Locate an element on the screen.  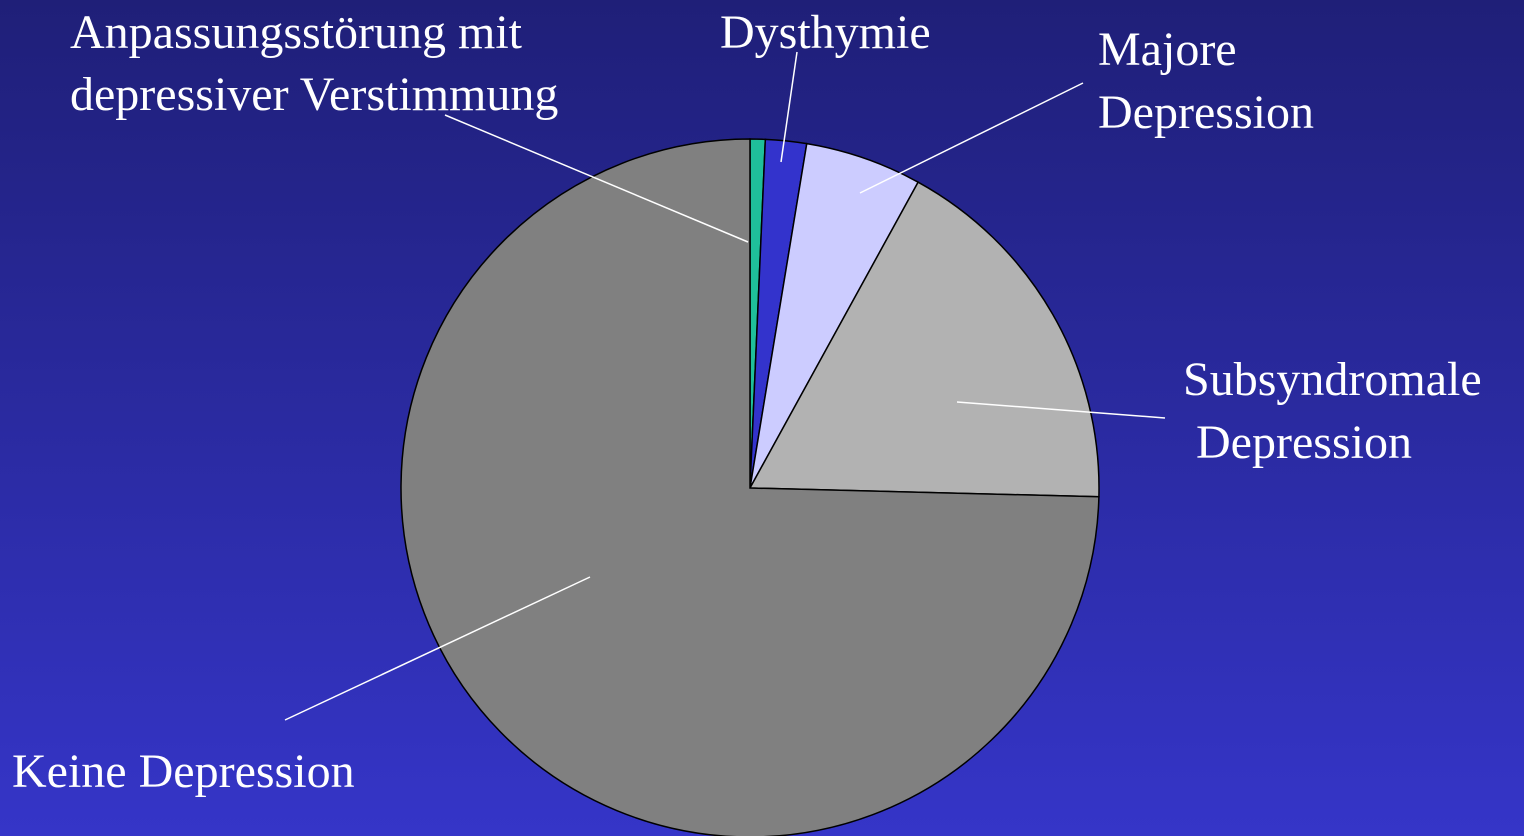
slice-label: Subsyndromale is located at coordinates (1332, 379).